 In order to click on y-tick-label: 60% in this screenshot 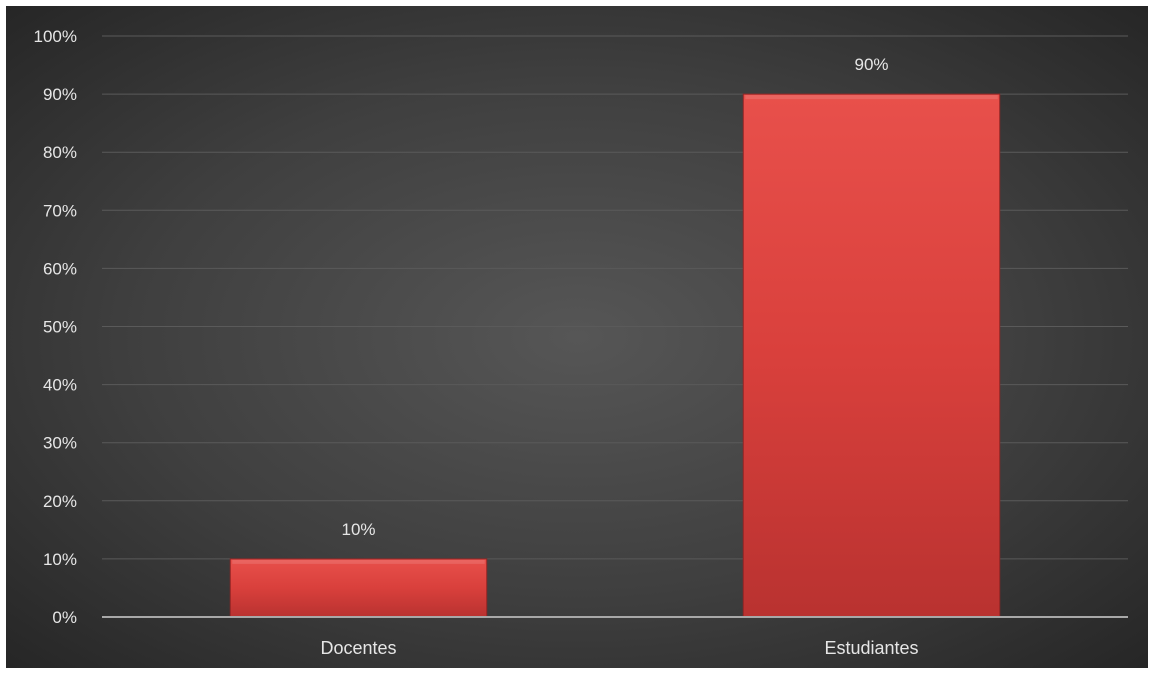, I will do `click(60, 268)`.